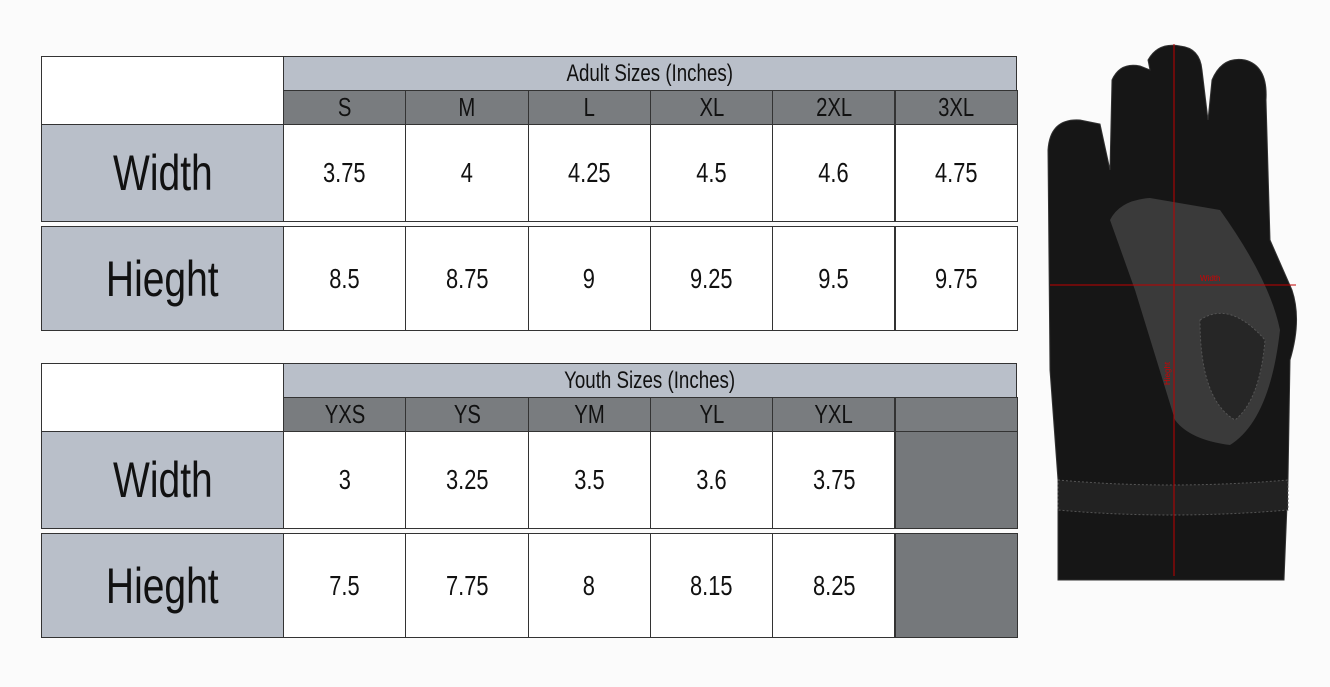 This screenshot has height=687, width=1330. I want to click on size-value: 9.75, so click(956, 278).